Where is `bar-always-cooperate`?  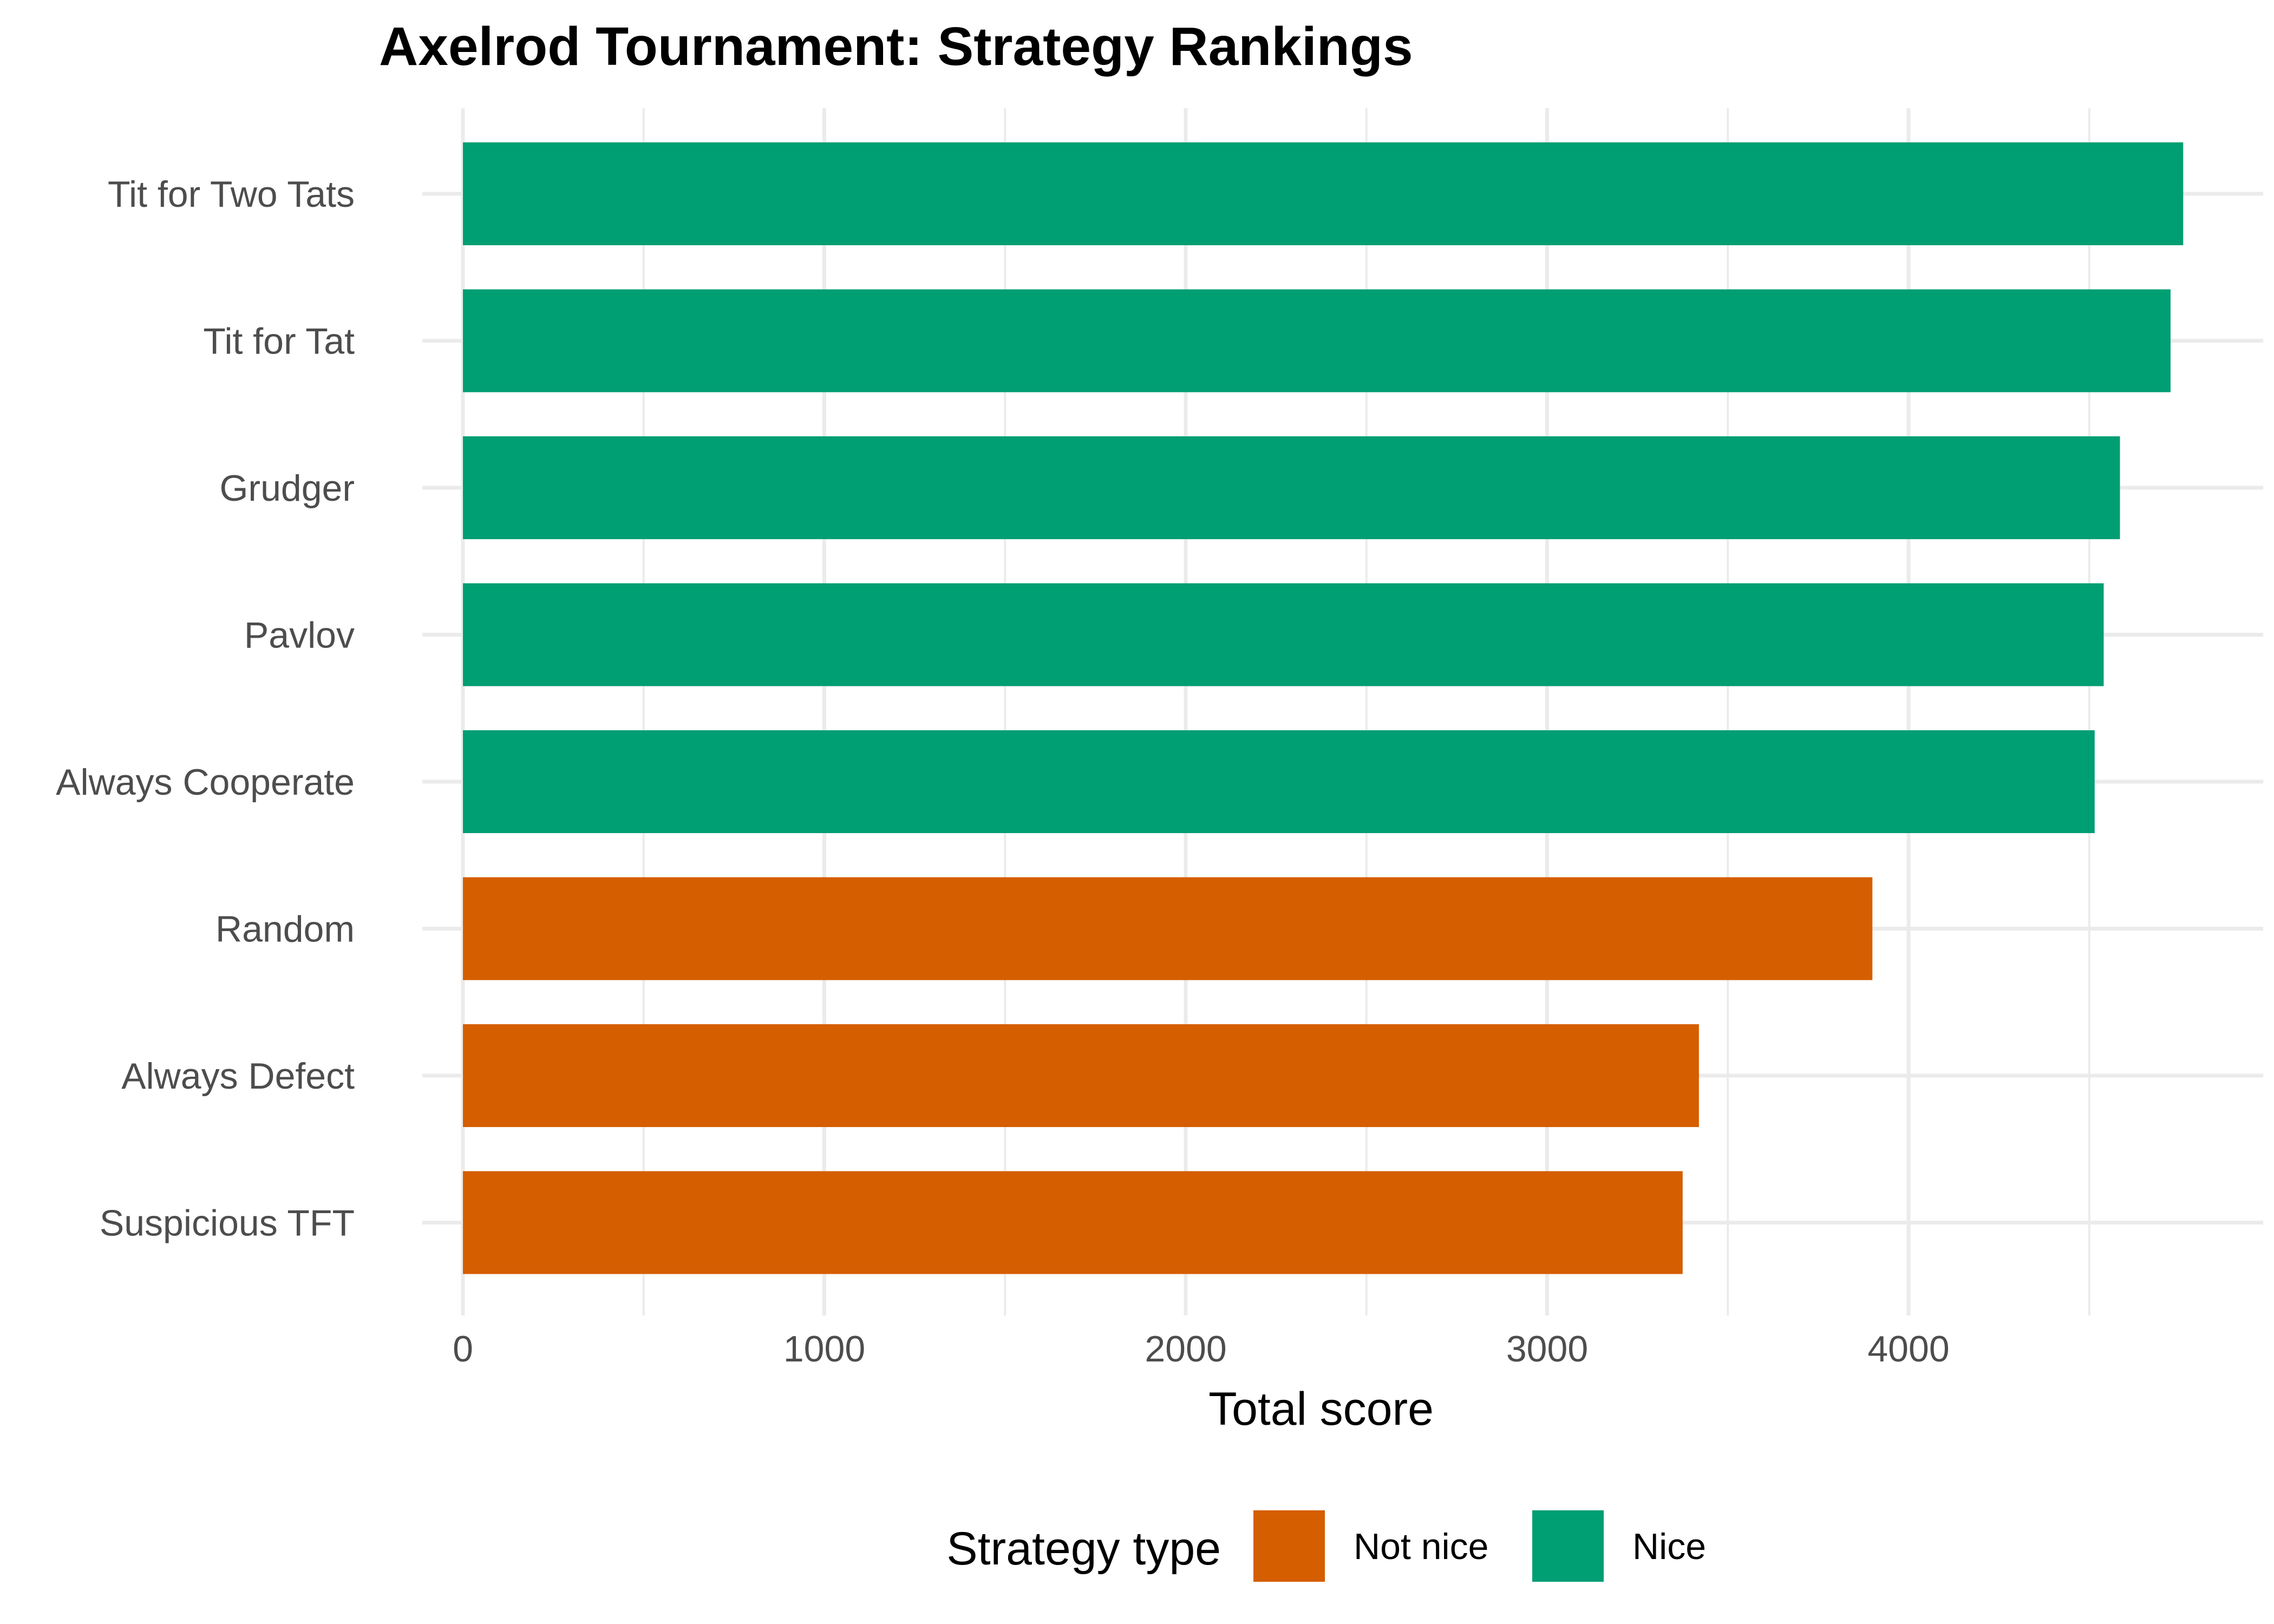
bar-always-cooperate is located at coordinates (1279, 781).